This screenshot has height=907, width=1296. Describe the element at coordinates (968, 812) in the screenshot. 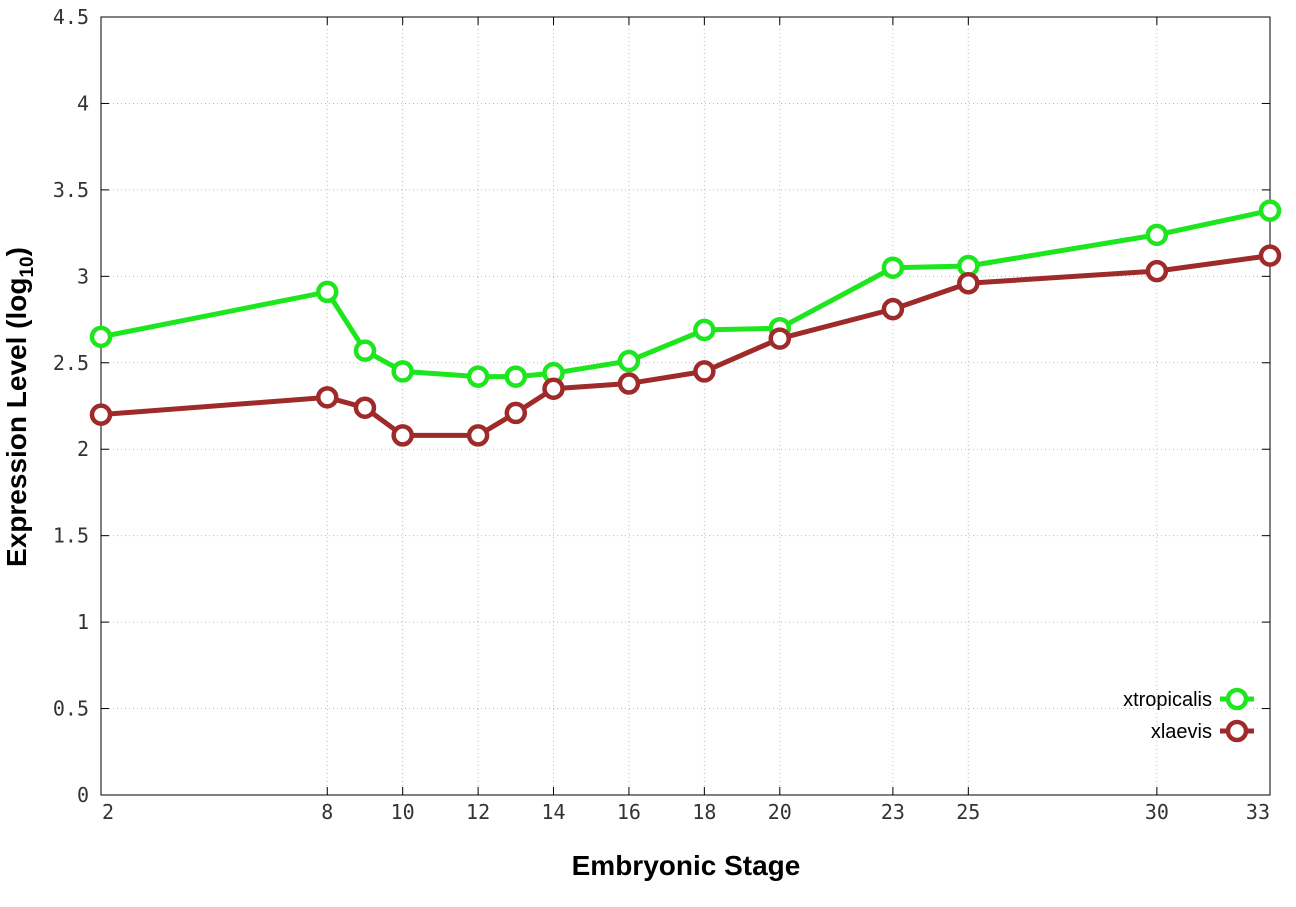

I see `x-tick-label: 25` at that location.